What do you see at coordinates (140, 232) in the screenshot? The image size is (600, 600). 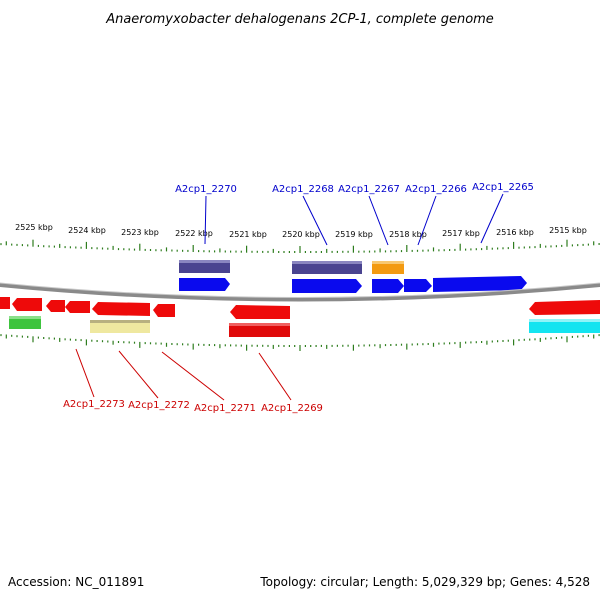 I see `scale-label: 2523 kbp` at bounding box center [140, 232].